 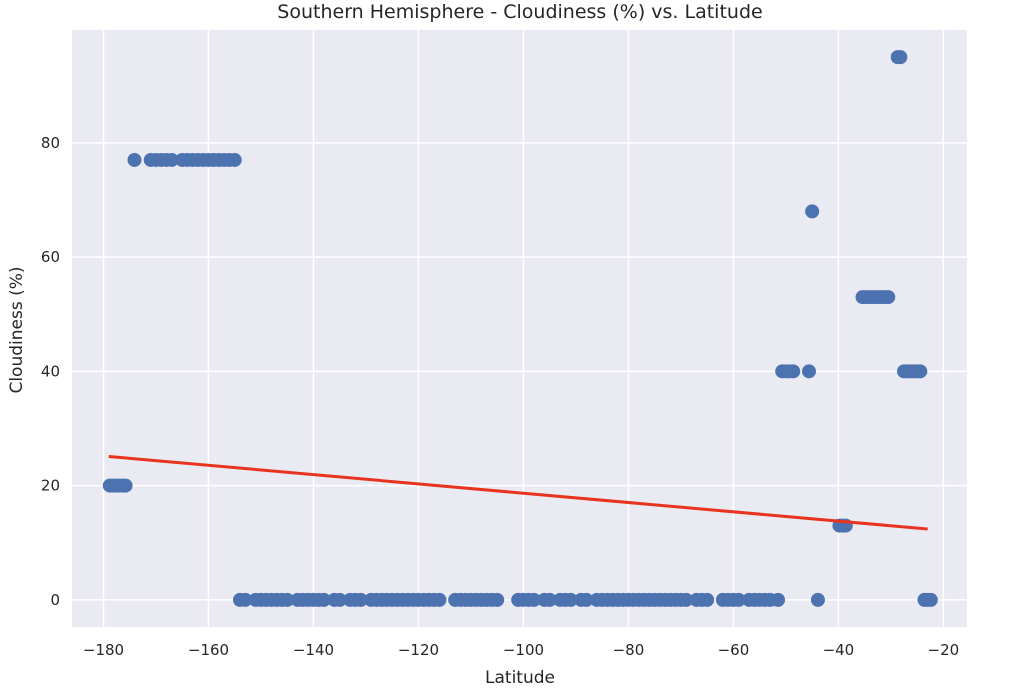 What do you see at coordinates (313, 650) in the screenshot?
I see `x-tick-label: −140` at bounding box center [313, 650].